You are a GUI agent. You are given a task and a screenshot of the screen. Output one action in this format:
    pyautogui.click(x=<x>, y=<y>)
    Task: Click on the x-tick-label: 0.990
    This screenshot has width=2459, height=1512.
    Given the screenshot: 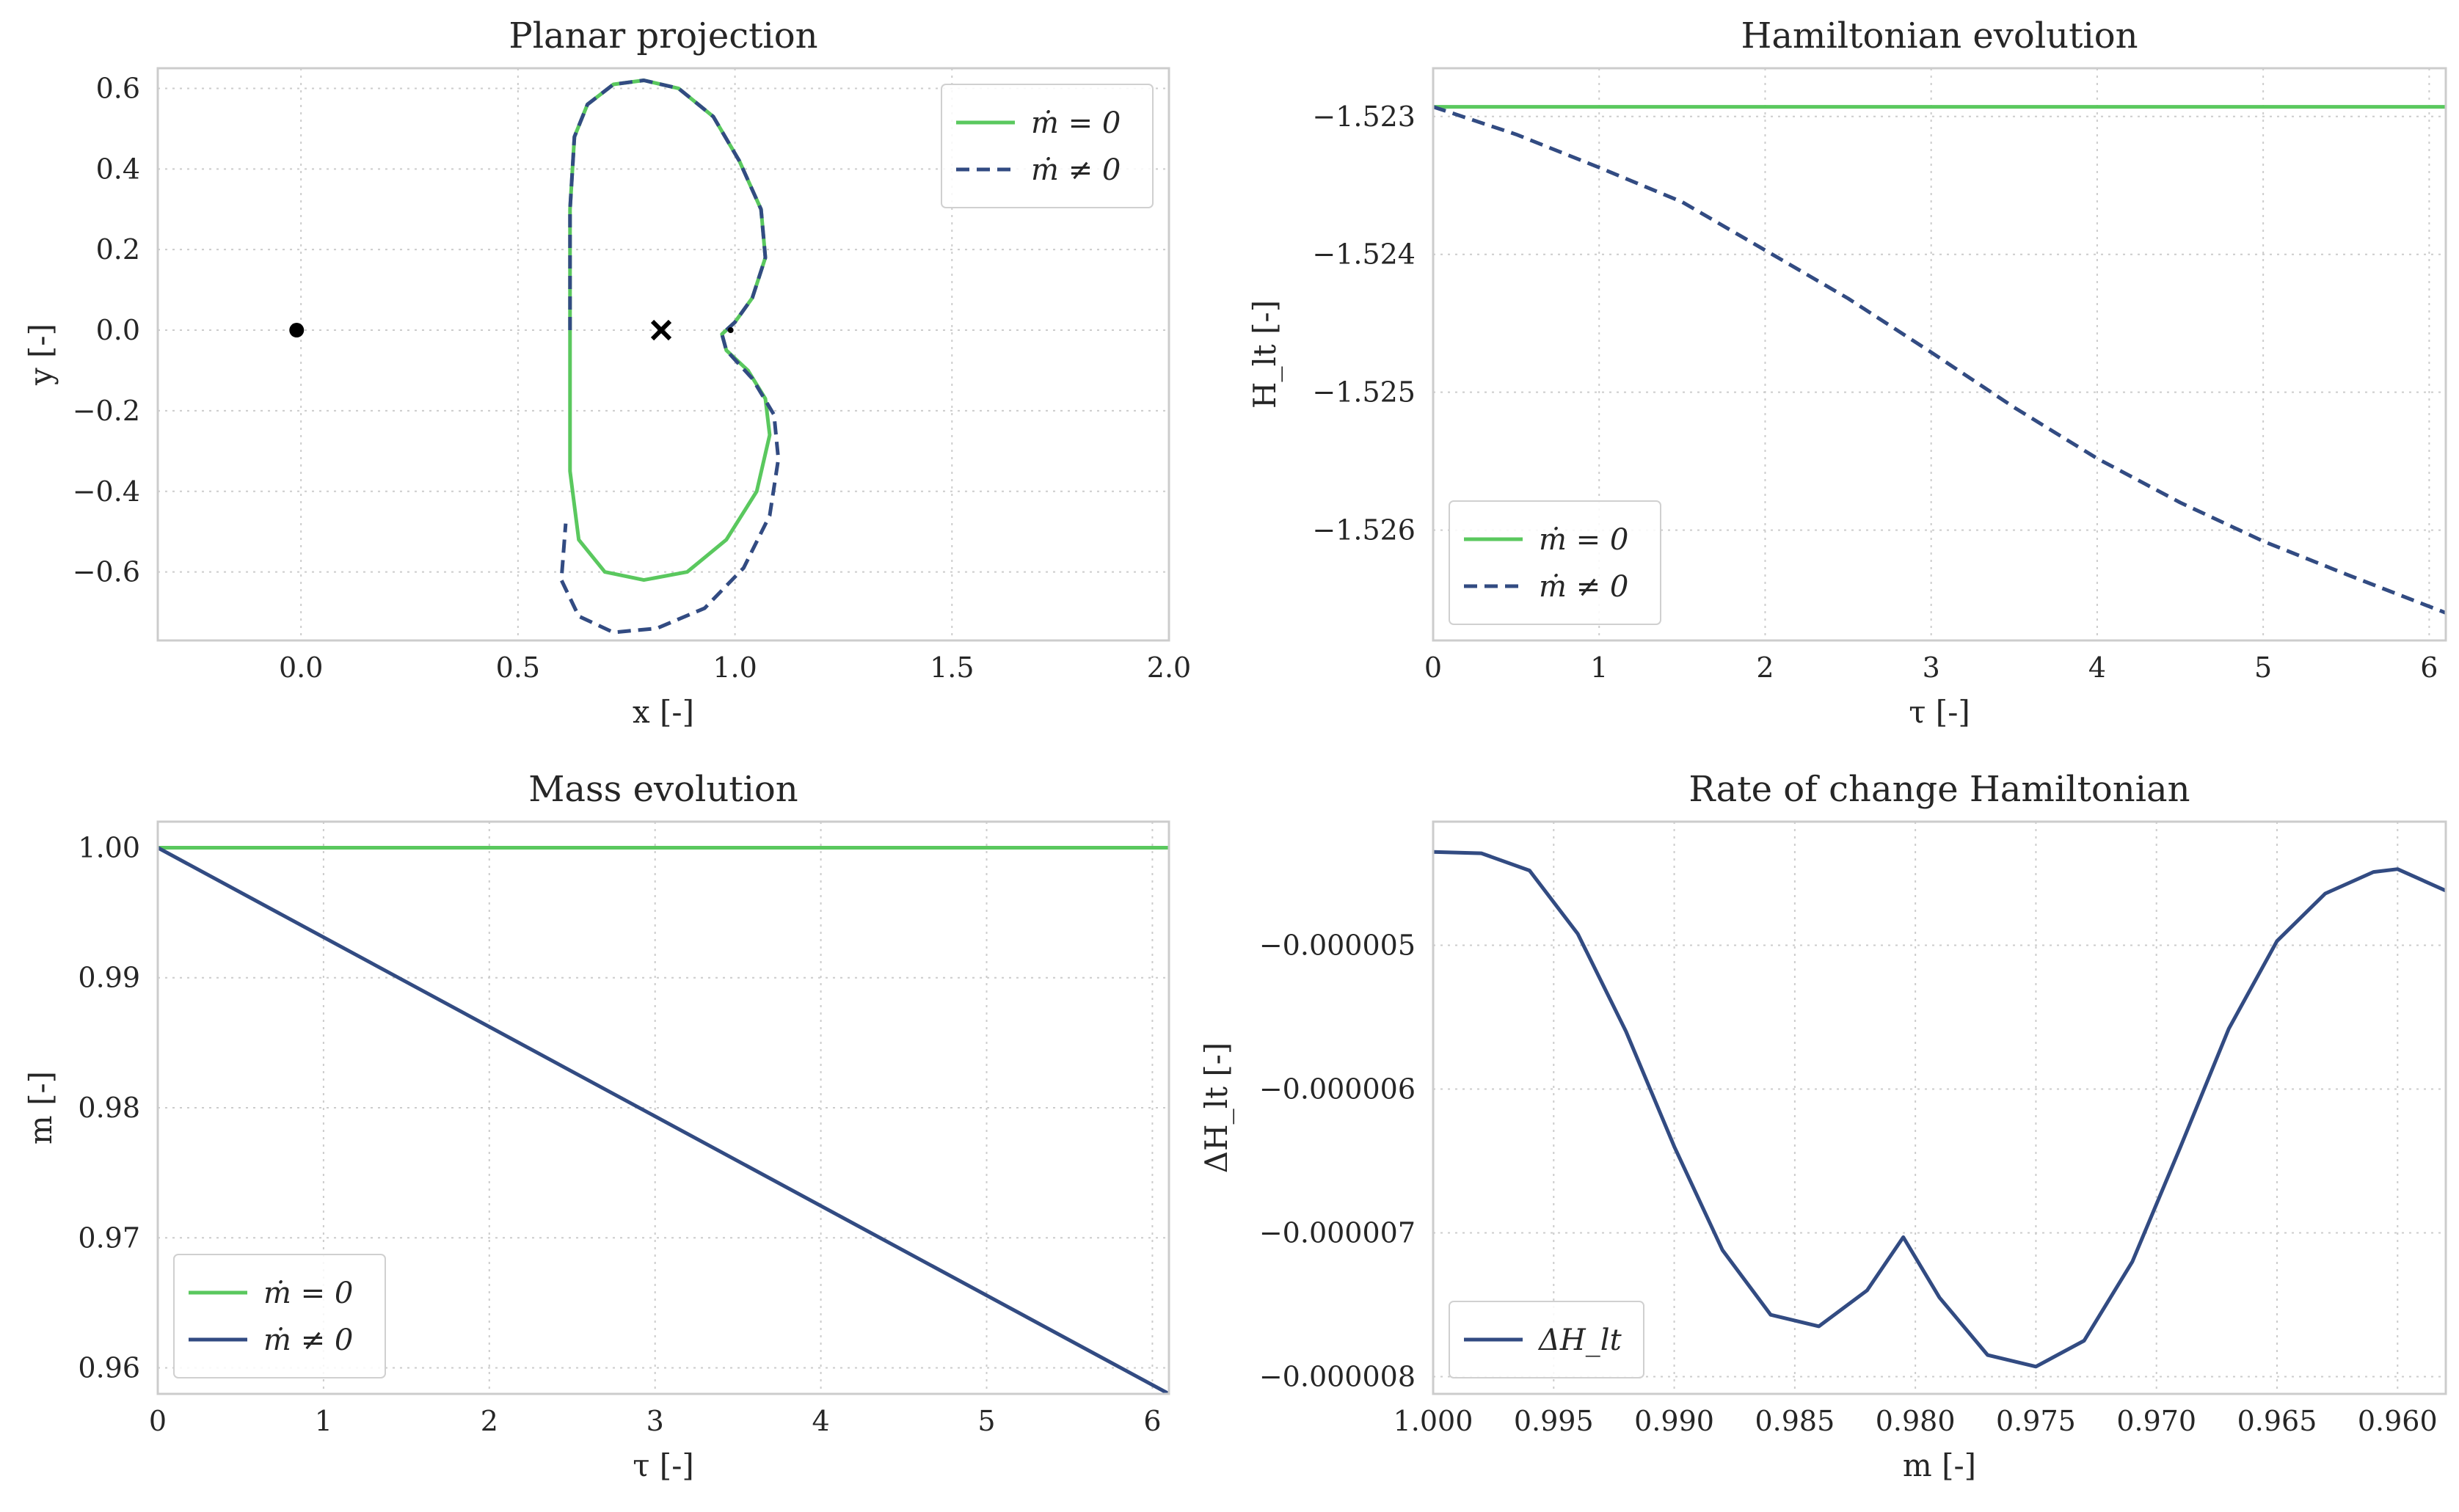 What is the action you would take?
    pyautogui.click(x=1674, y=1421)
    